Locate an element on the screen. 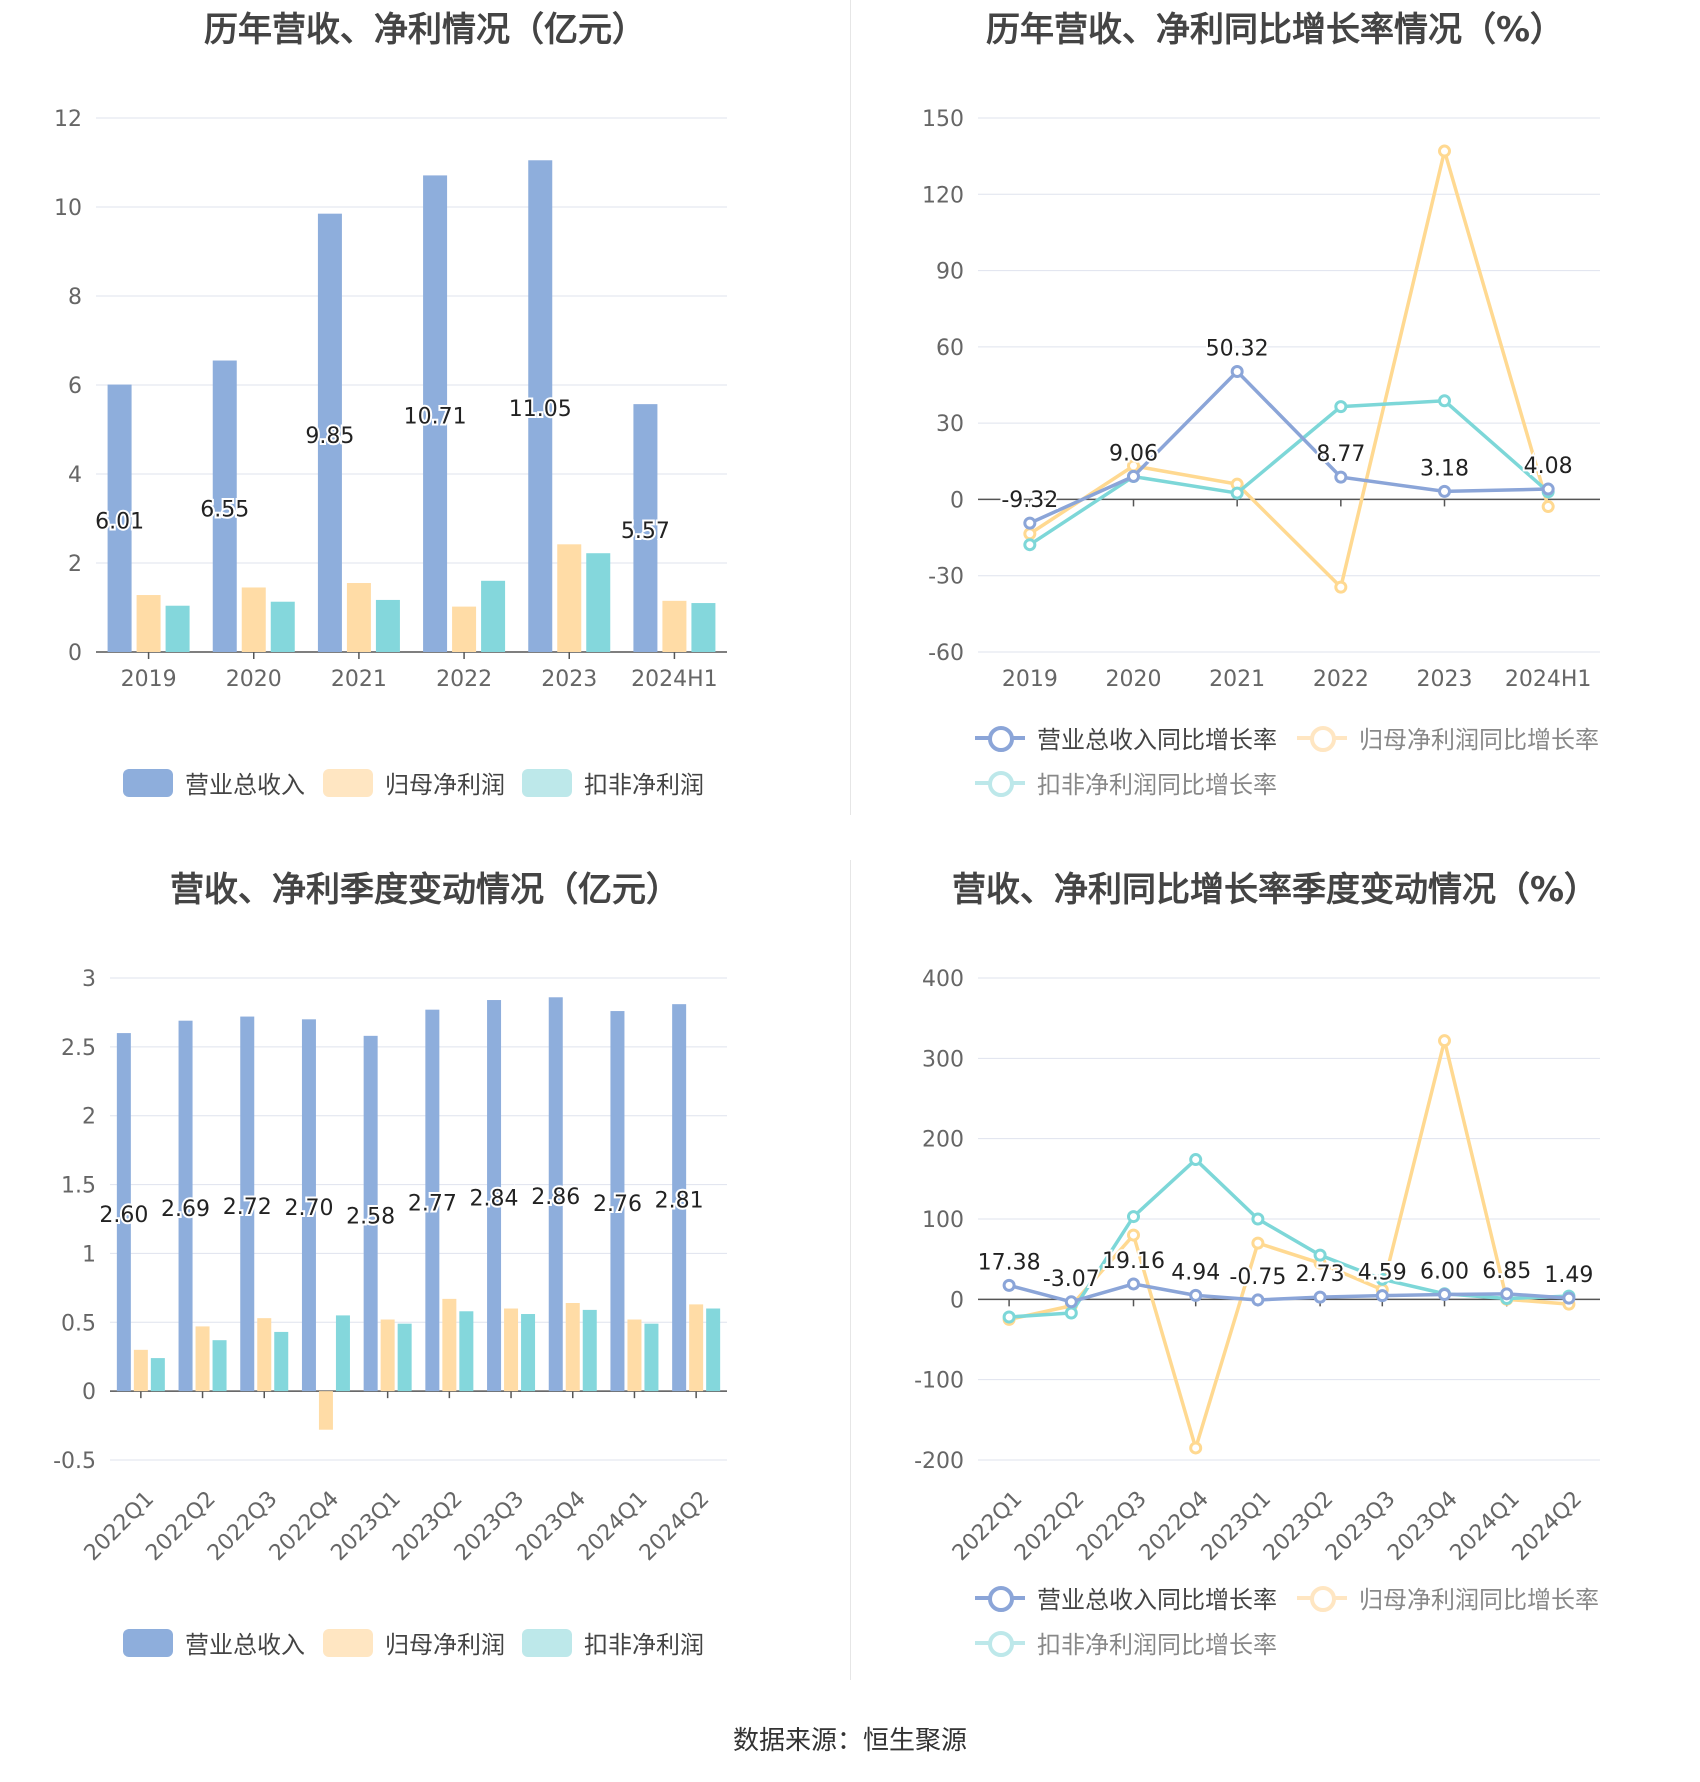  legend-label: 营业总收入同比增长率 is located at coordinates (1157, 1600).